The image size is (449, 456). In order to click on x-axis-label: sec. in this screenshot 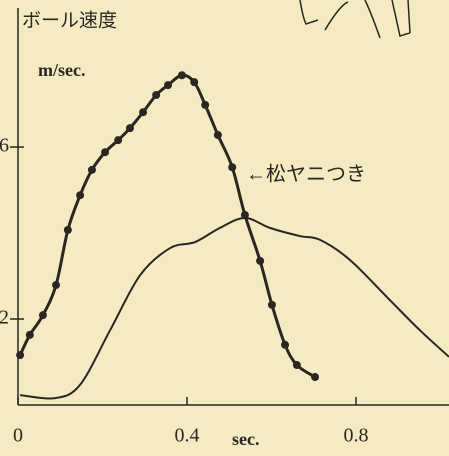, I will do `click(245, 439)`.